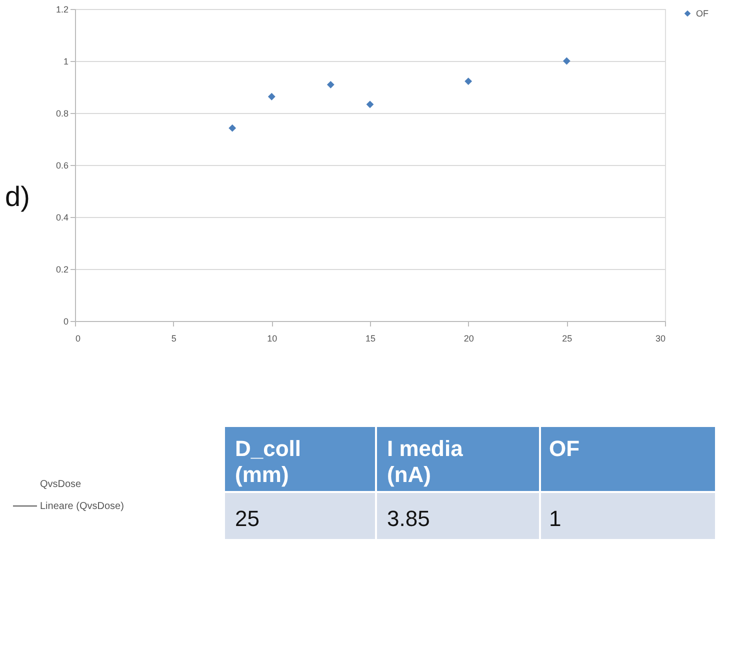  Describe the element at coordinates (247, 518) in the screenshot. I see `text: 25` at that location.